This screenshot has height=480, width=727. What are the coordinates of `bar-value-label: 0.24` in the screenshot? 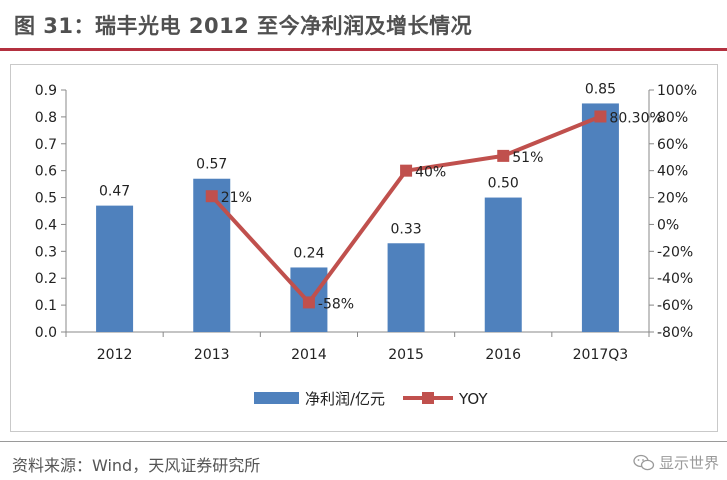 It's located at (308, 253).